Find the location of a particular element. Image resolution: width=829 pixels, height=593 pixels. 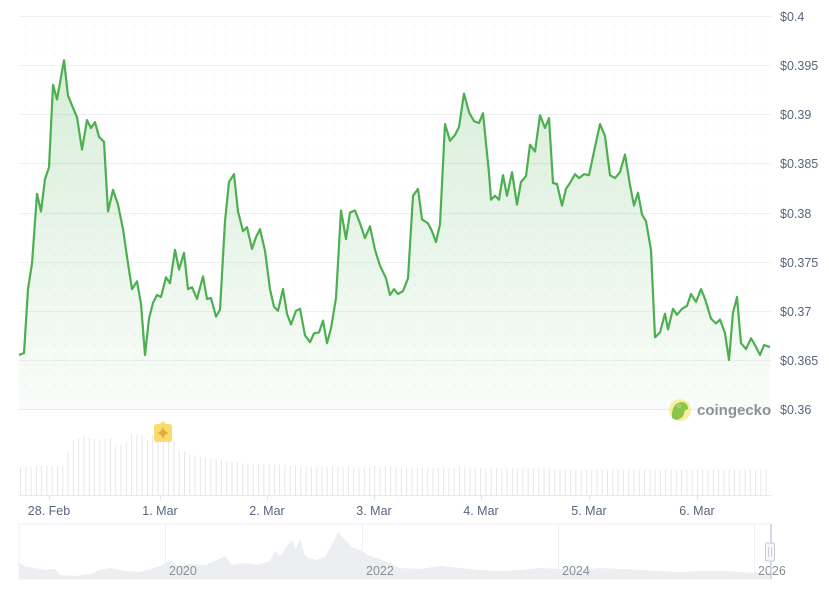

y-tick-label: $0.38 is located at coordinates (795, 214).